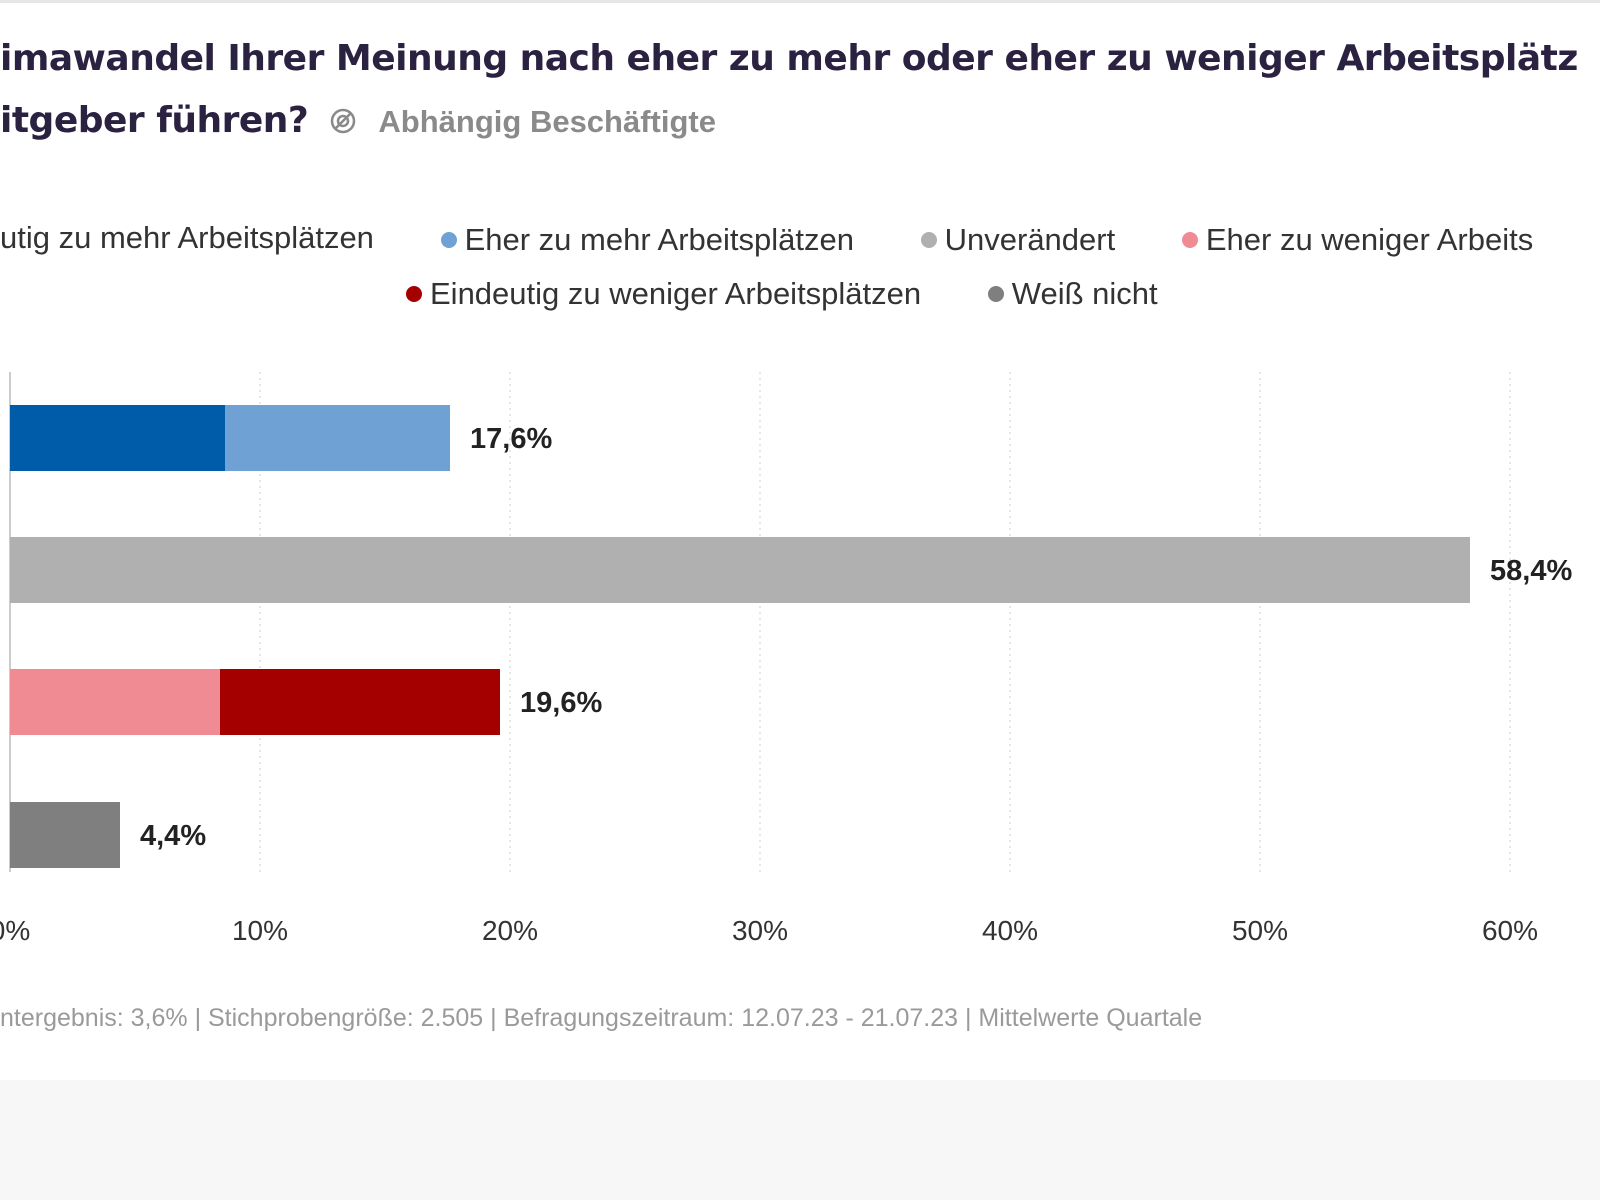 This screenshot has width=1600, height=1200. What do you see at coordinates (260, 930) in the screenshot?
I see `x-tick-label: 10%` at bounding box center [260, 930].